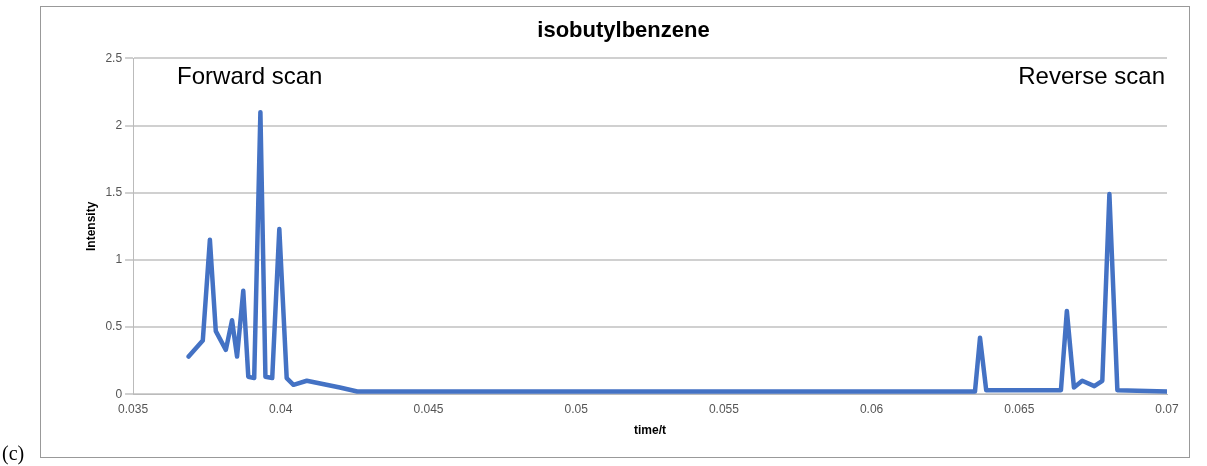 The height and width of the screenshot is (466, 1207). I want to click on annotation: Forward scan, so click(250, 76).